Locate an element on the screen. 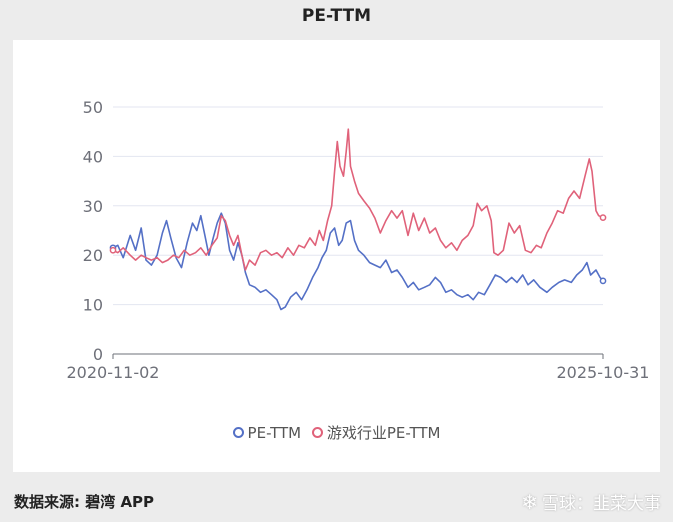  legend-item-industry: 游戏行业PE-TTM is located at coordinates (376, 432).